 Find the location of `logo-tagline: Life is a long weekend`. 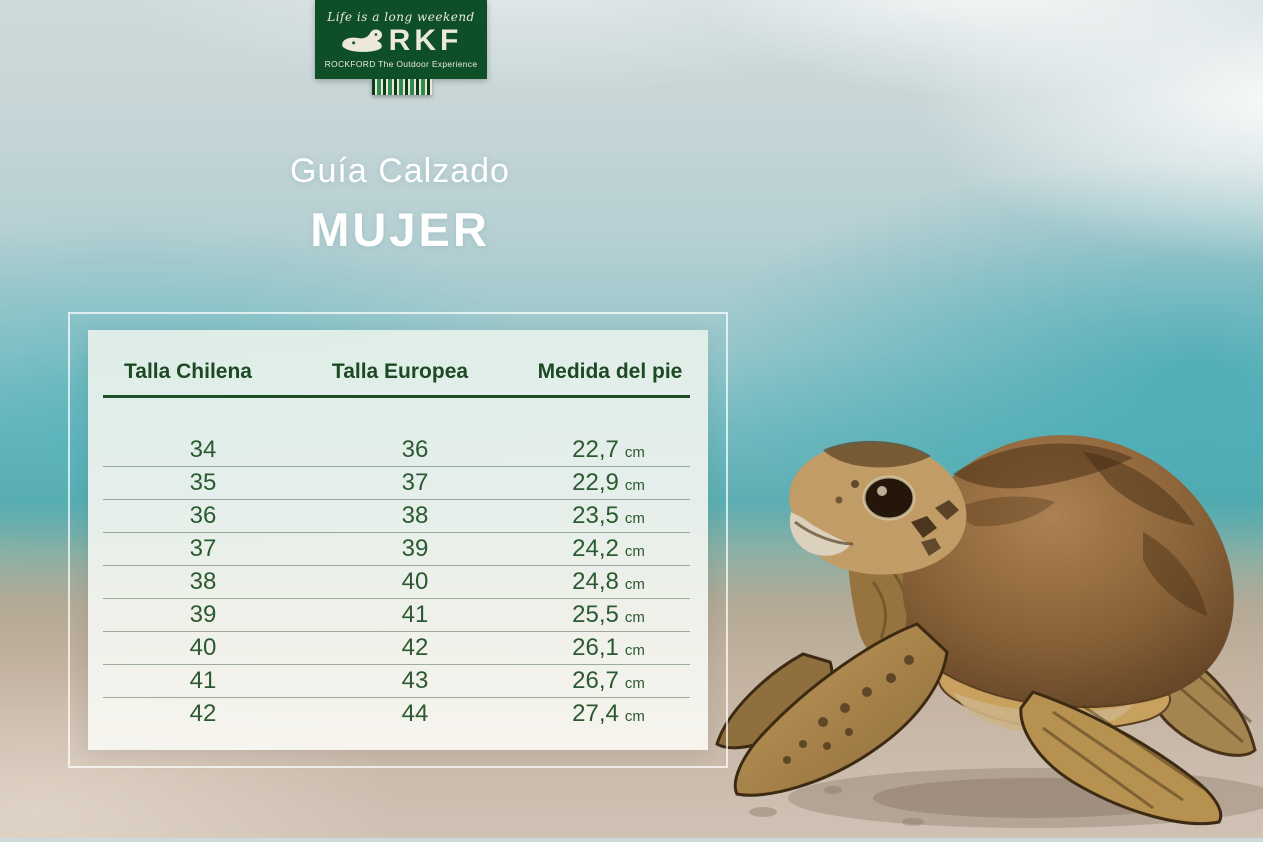

logo-tagline: Life is a long weekend is located at coordinates (401, 16).